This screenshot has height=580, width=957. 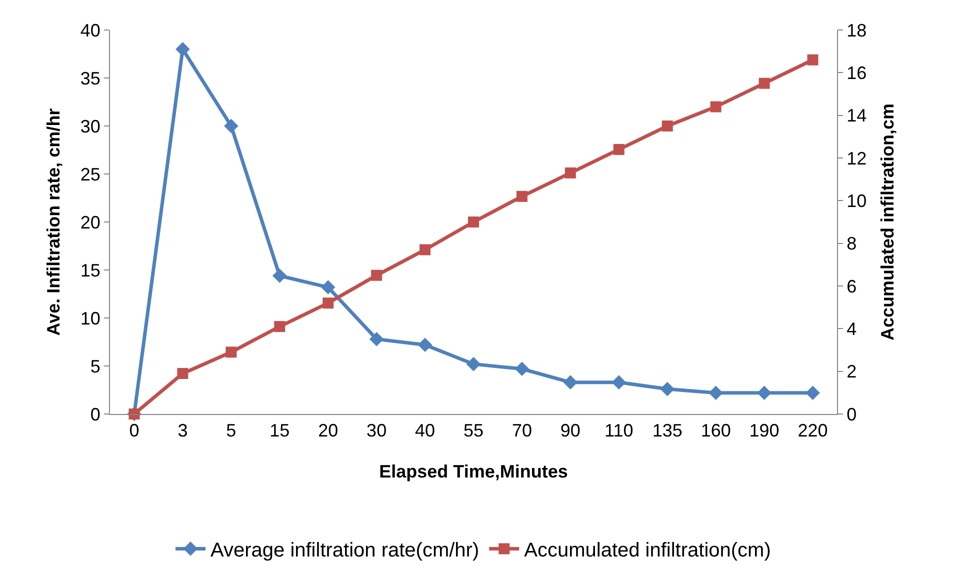 What do you see at coordinates (473, 472) in the screenshot?
I see `x-axis-title: Elapsed Time,Minutes` at bounding box center [473, 472].